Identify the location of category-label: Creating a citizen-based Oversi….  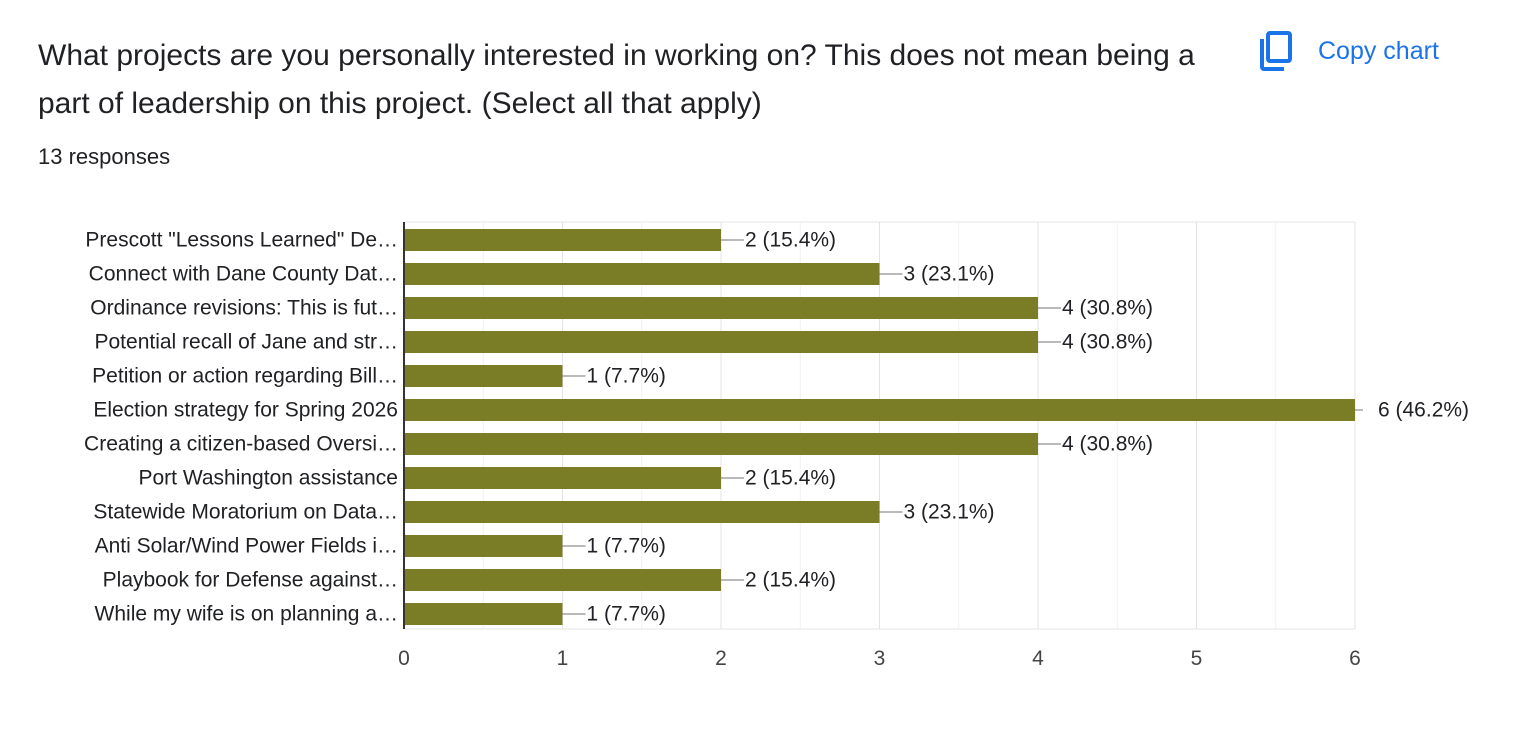
(241, 444).